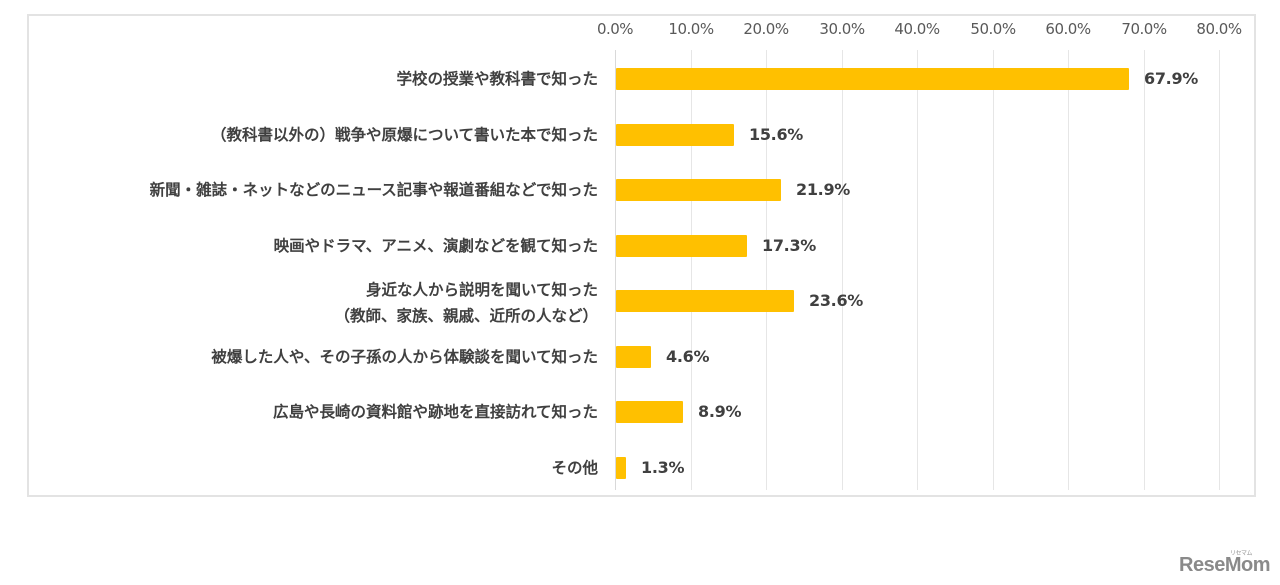 The height and width of the screenshot is (585, 1280). I want to click on category-label: その他, so click(574, 468).